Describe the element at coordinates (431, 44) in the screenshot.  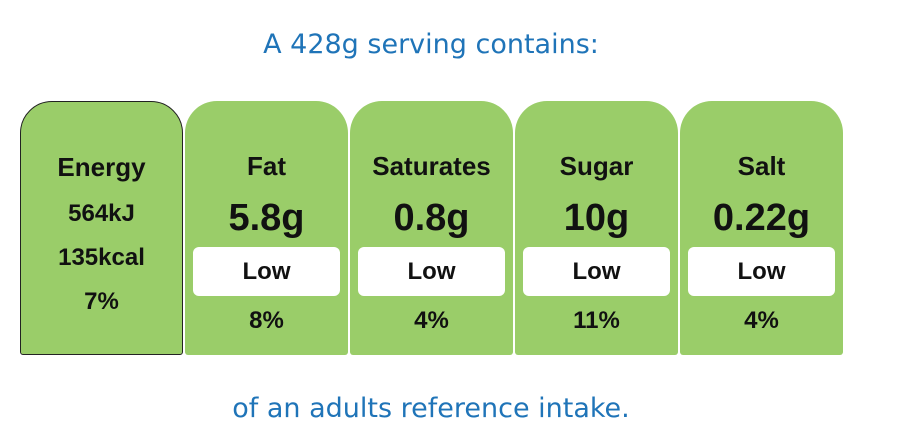
I see `header-title: A 428g serving contains:` at that location.